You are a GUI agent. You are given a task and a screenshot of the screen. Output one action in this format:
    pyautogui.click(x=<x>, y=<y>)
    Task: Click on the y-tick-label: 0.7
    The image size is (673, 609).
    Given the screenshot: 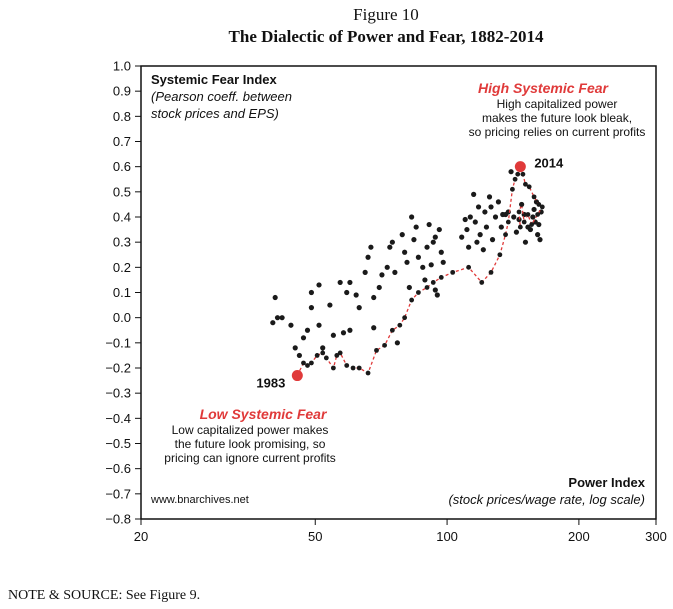 What is the action you would take?
    pyautogui.click(x=122, y=141)
    